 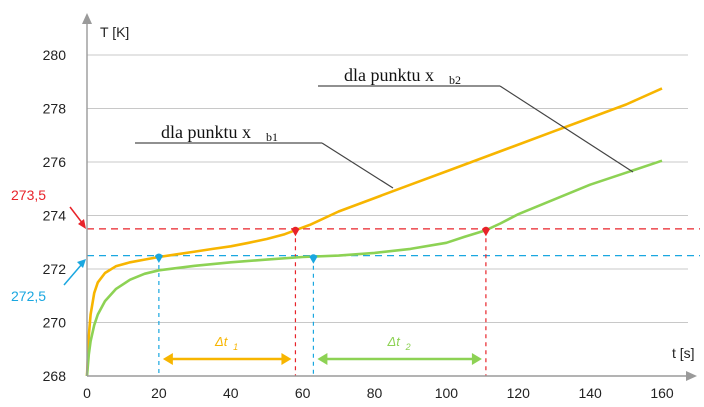 What do you see at coordinates (231, 393) in the screenshot?
I see `x-tick-label: 40` at bounding box center [231, 393].